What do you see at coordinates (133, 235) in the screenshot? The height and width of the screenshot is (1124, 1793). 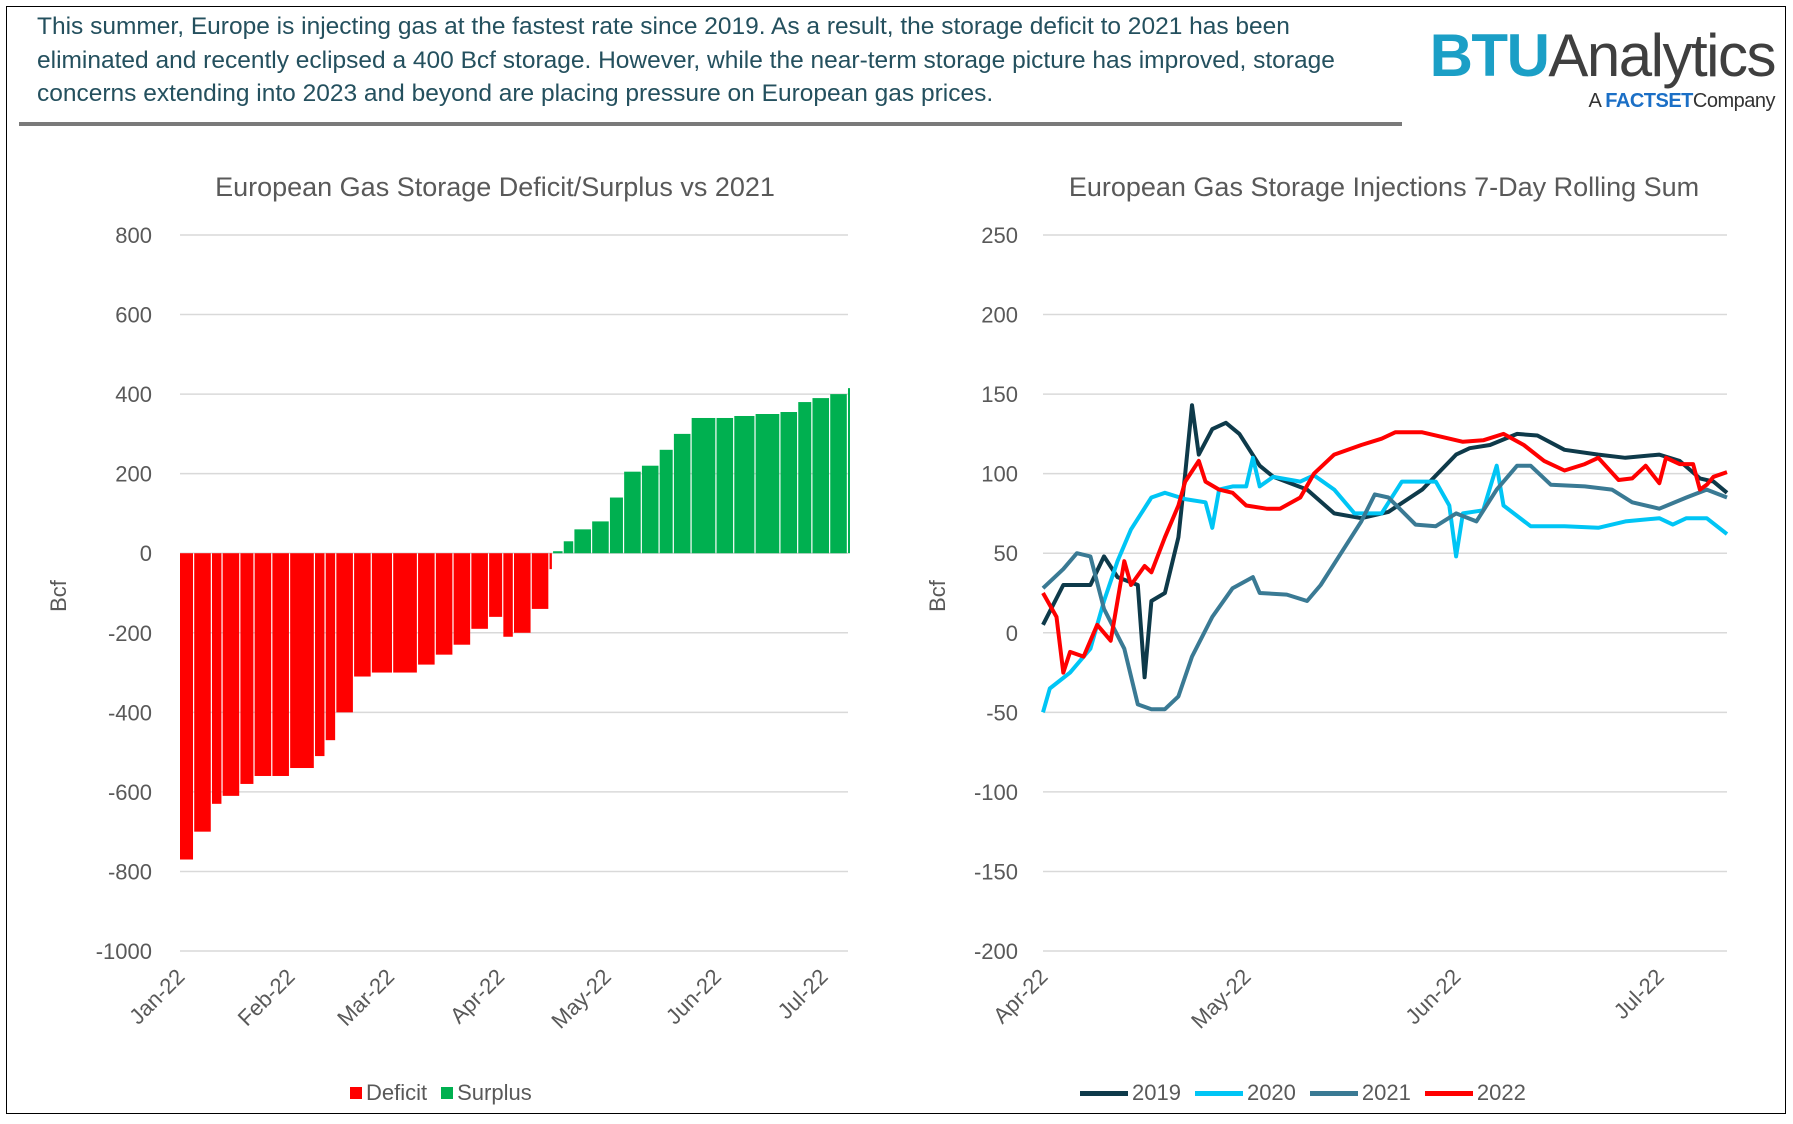 I see `y-tick-label: 800` at bounding box center [133, 235].